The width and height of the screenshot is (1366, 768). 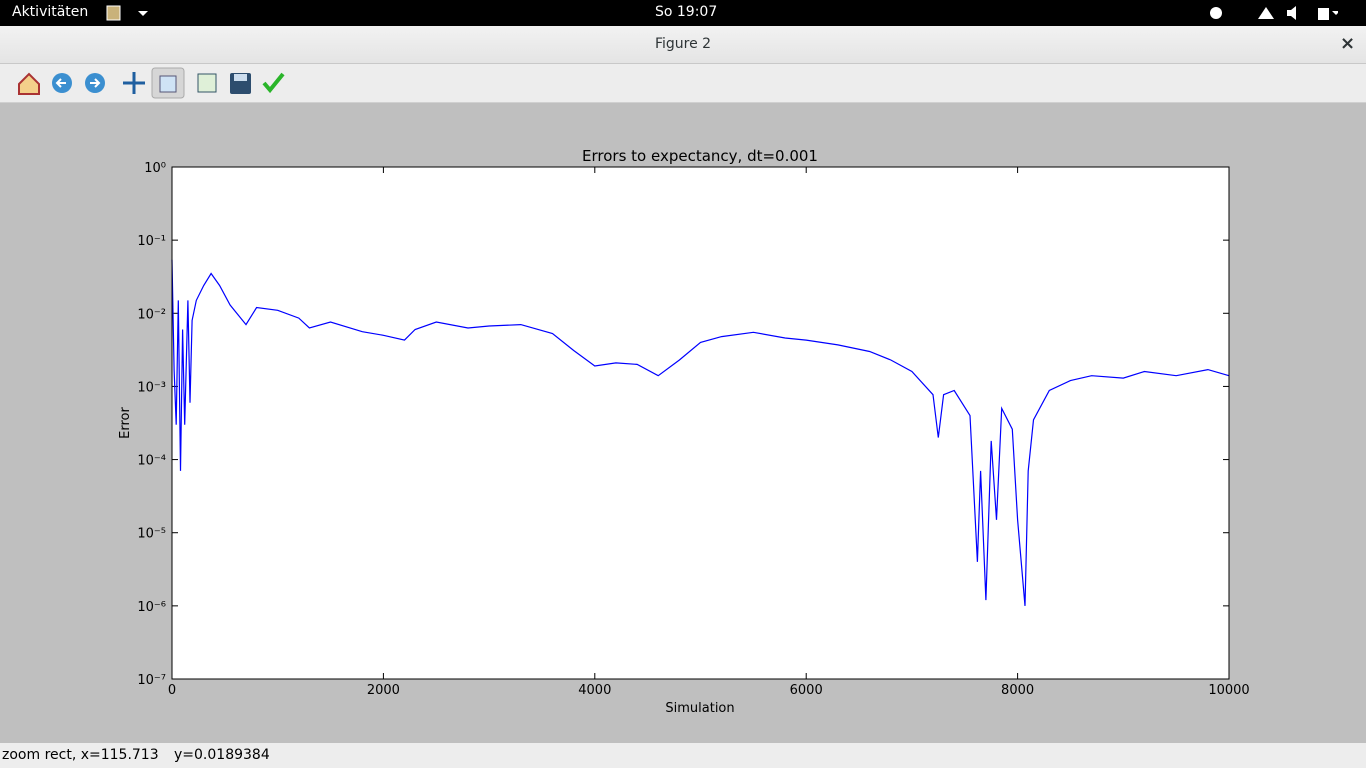 I want to click on home-button, so click(x=29, y=83).